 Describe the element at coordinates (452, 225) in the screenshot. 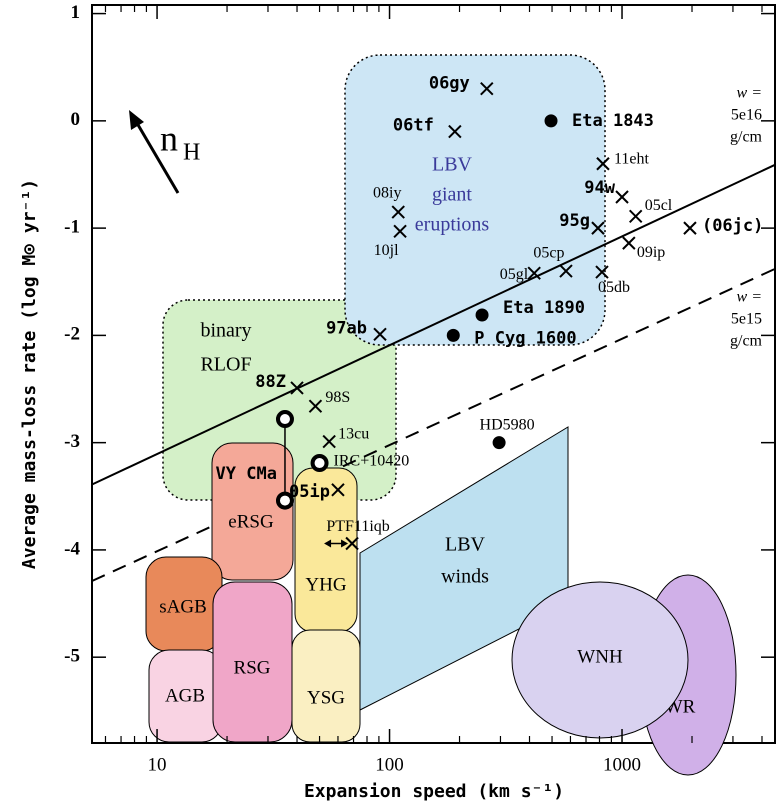

I see `region-label: eruptions` at that location.